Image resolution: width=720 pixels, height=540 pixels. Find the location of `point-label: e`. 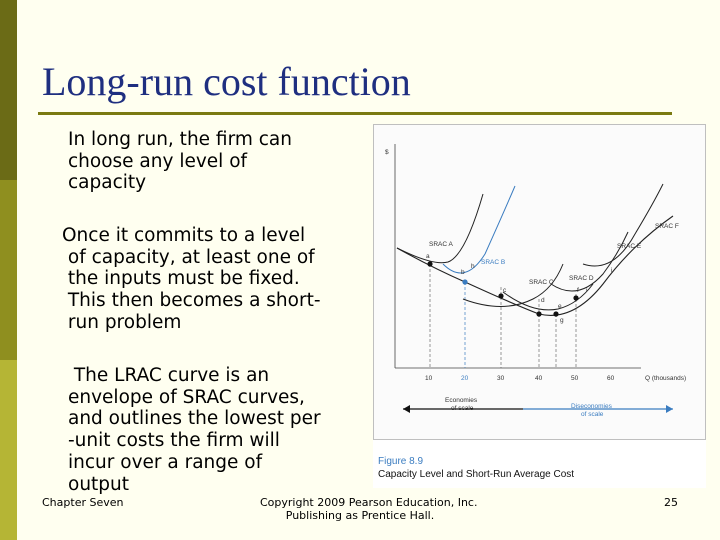

point-label: e is located at coordinates (560, 306).